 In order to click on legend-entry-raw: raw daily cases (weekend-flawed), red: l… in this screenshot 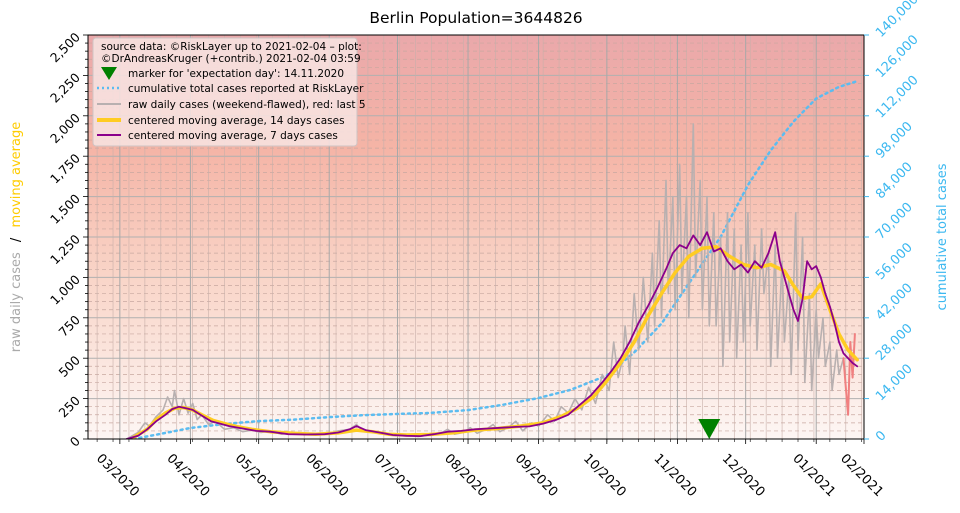, I will do `click(247, 105)`.